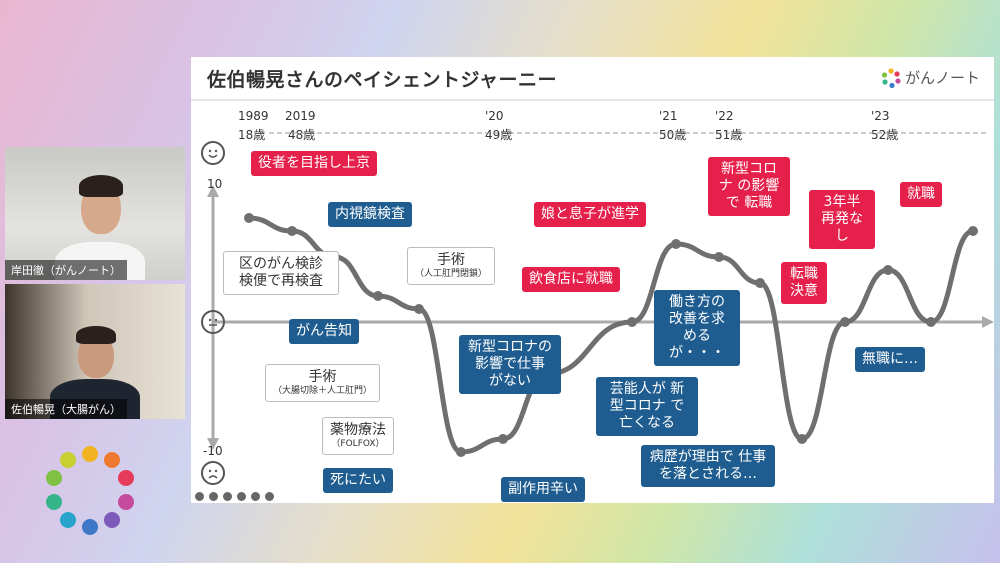 The width and height of the screenshot is (1000, 563). What do you see at coordinates (199, 496) in the screenshot?
I see `prev-slide-icon` at bounding box center [199, 496].